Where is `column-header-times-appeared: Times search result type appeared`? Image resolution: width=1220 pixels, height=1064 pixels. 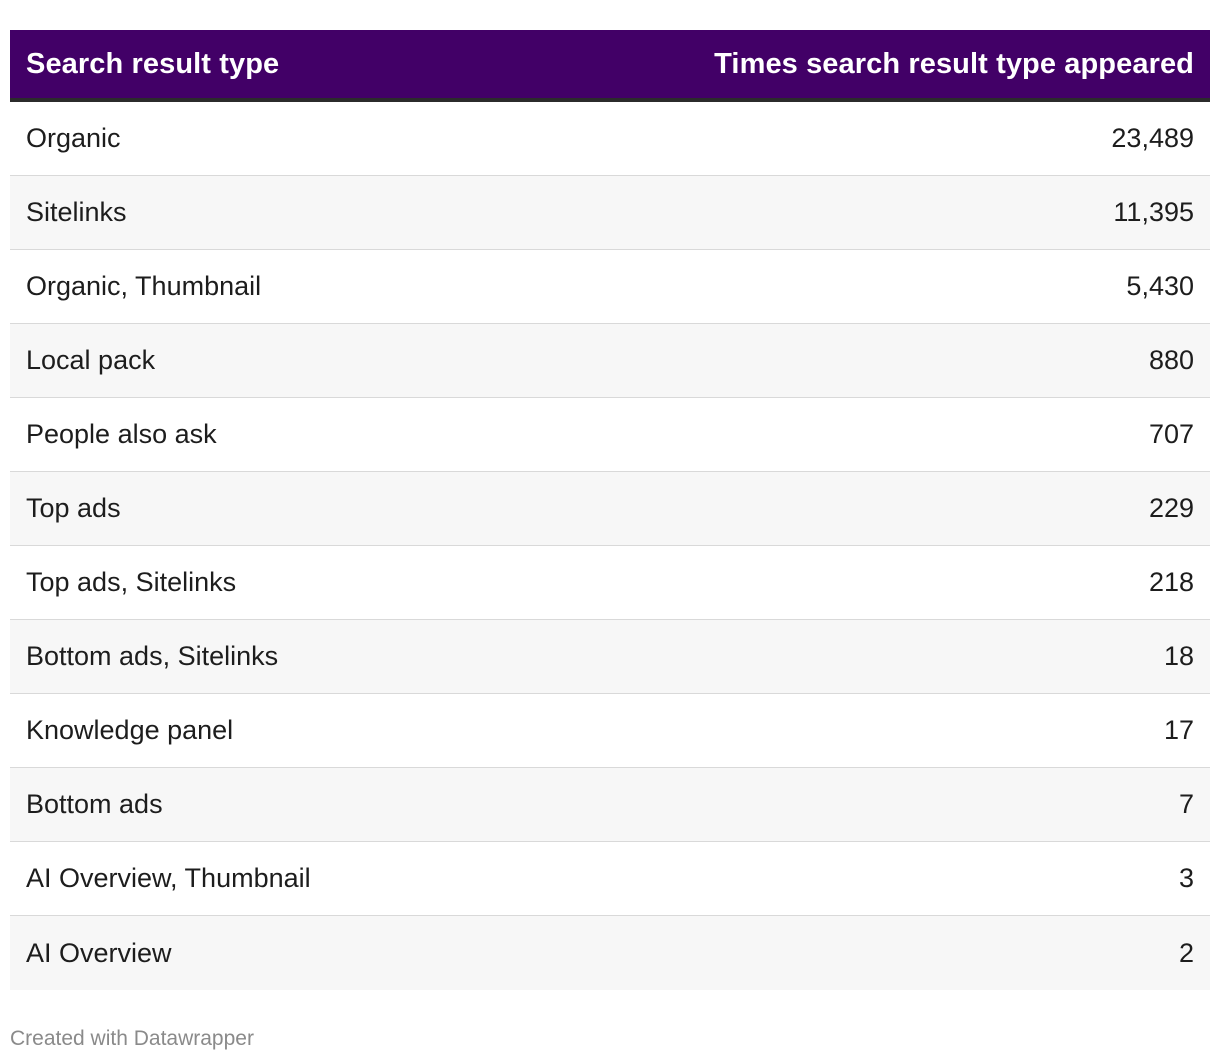
column-header-times-appeared: Times search result type appeared is located at coordinates (954, 63).